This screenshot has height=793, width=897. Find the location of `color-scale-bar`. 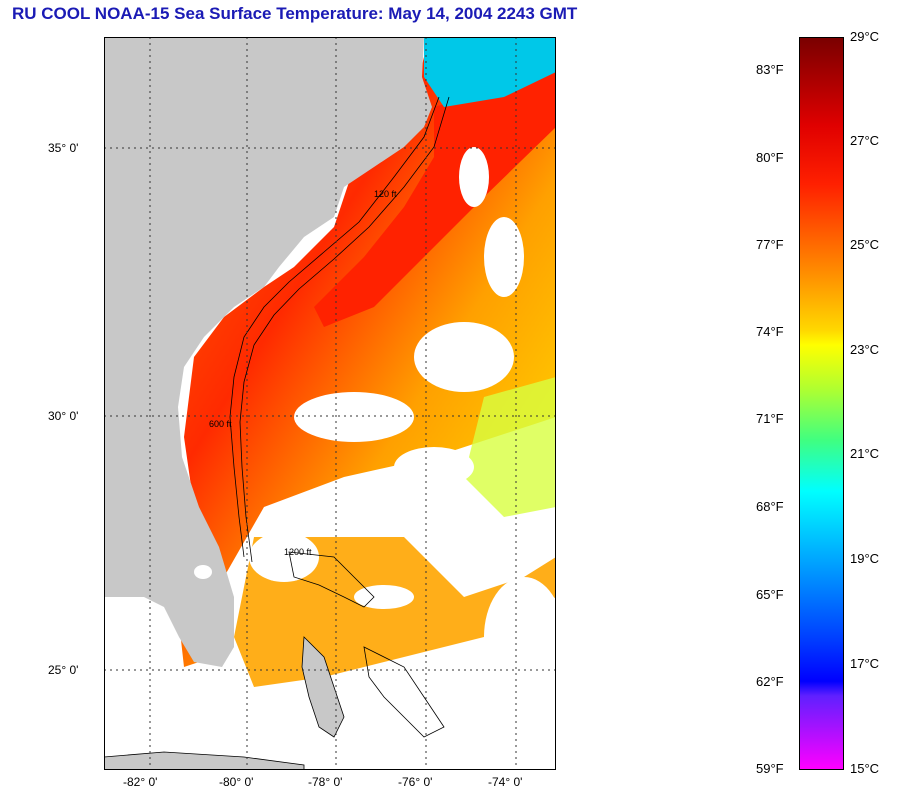

color-scale-bar is located at coordinates (821, 403).